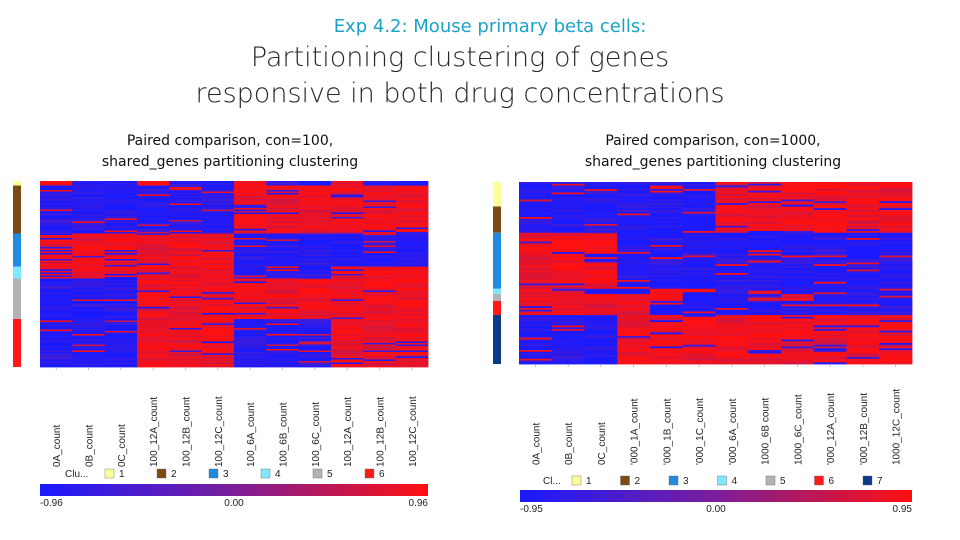  Describe the element at coordinates (230, 141) in the screenshot. I see `left-subtitle-line-1: Paired comparison, con=100,` at that location.